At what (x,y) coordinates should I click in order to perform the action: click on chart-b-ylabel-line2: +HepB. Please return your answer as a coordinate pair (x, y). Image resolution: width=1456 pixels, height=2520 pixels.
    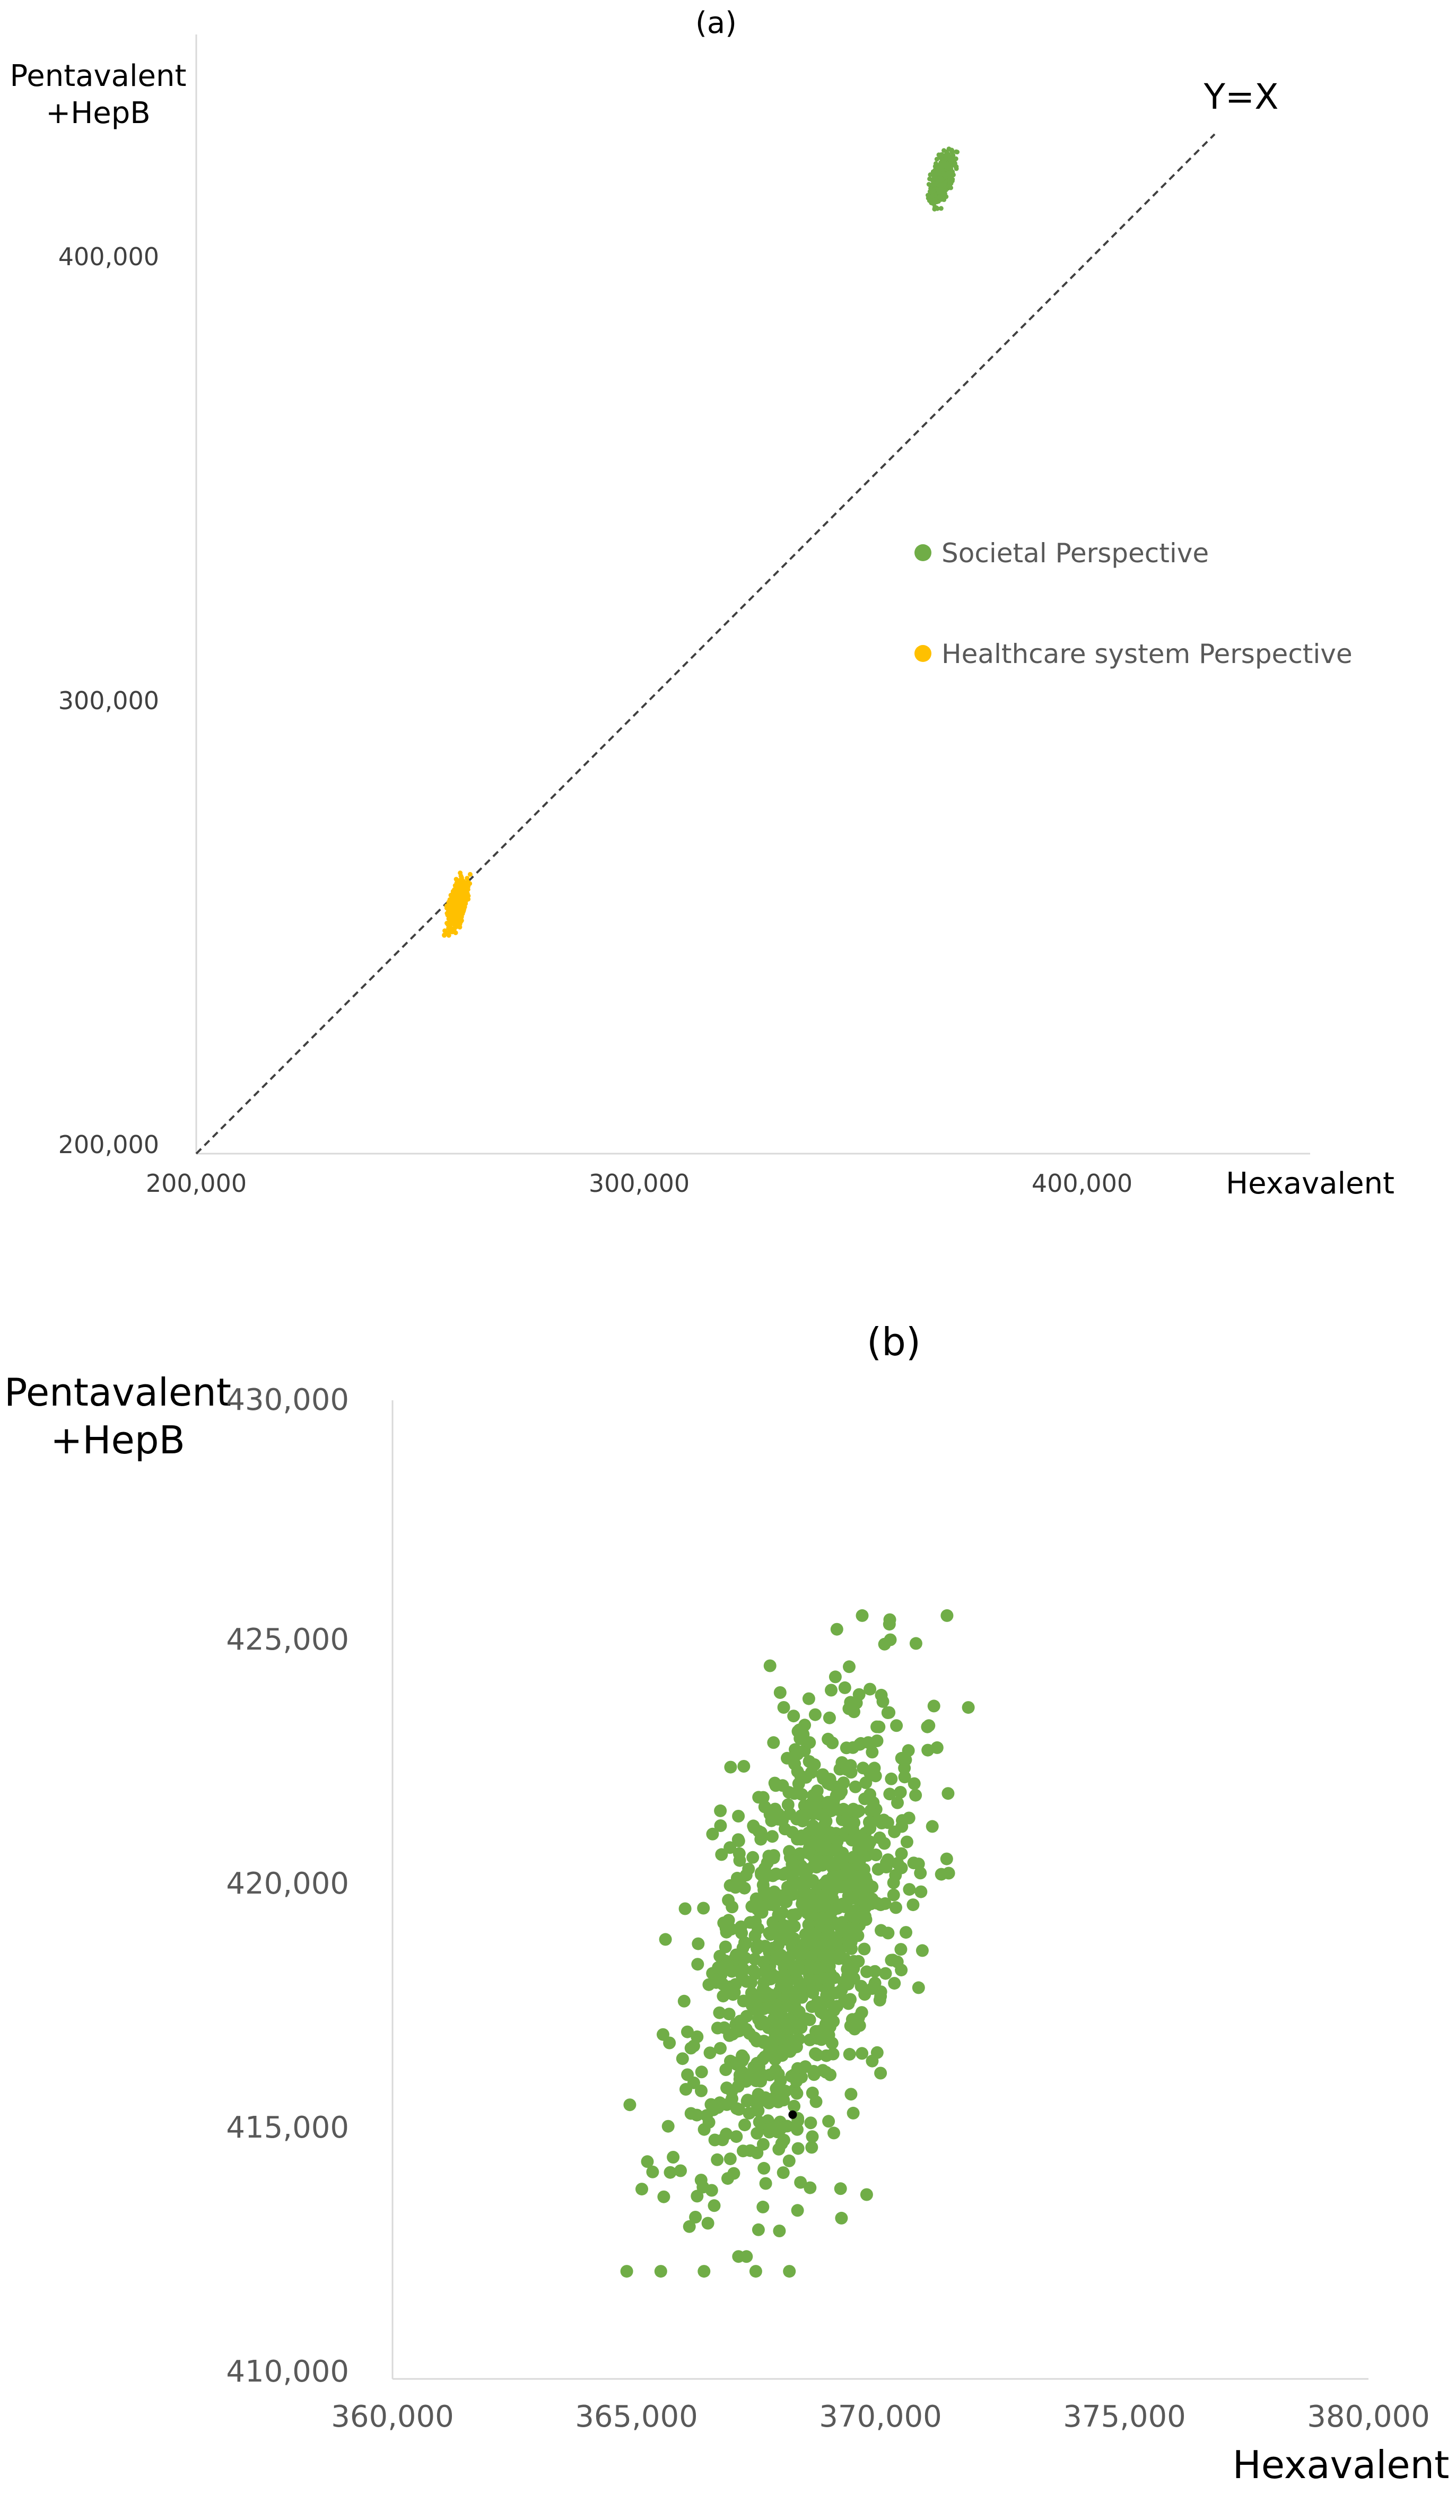
    Looking at the image, I should click on (118, 1440).